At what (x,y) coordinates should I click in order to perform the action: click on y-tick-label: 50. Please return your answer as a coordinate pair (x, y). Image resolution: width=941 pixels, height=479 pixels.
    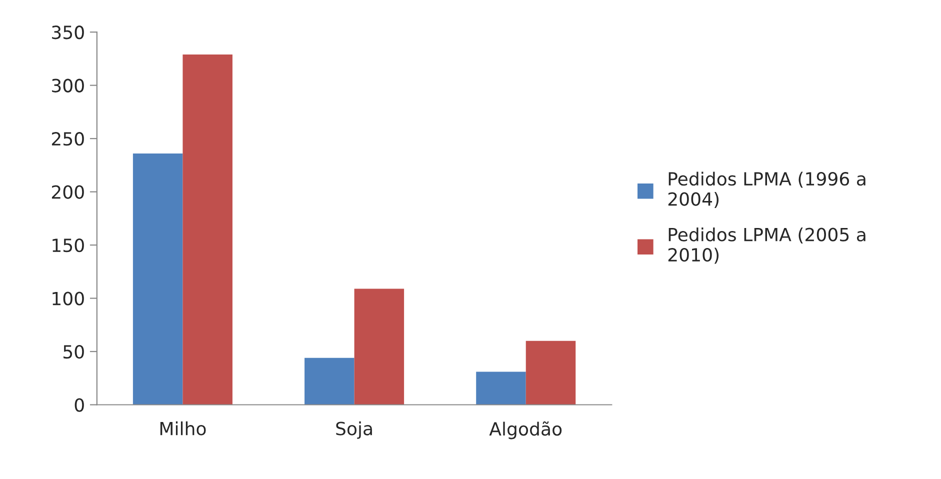
    Looking at the image, I should click on (74, 351).